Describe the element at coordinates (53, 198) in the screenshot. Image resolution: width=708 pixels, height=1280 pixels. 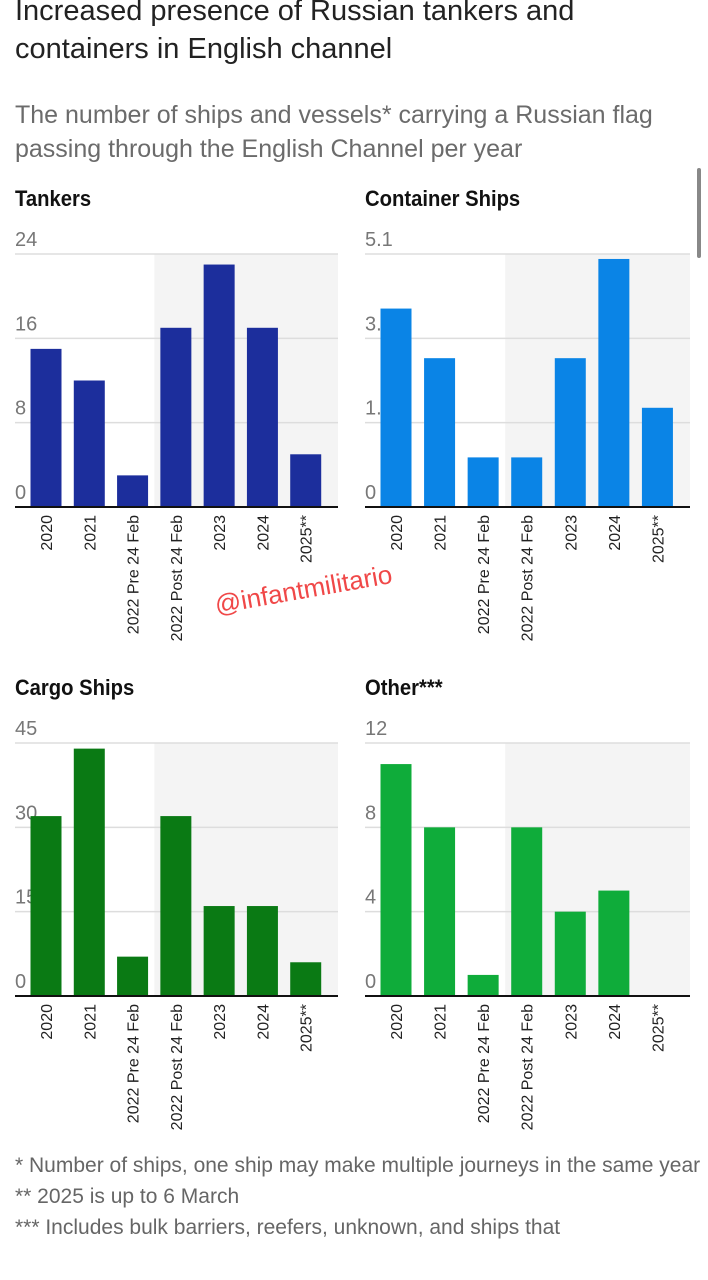
I see `panel-title: Tankers` at that location.